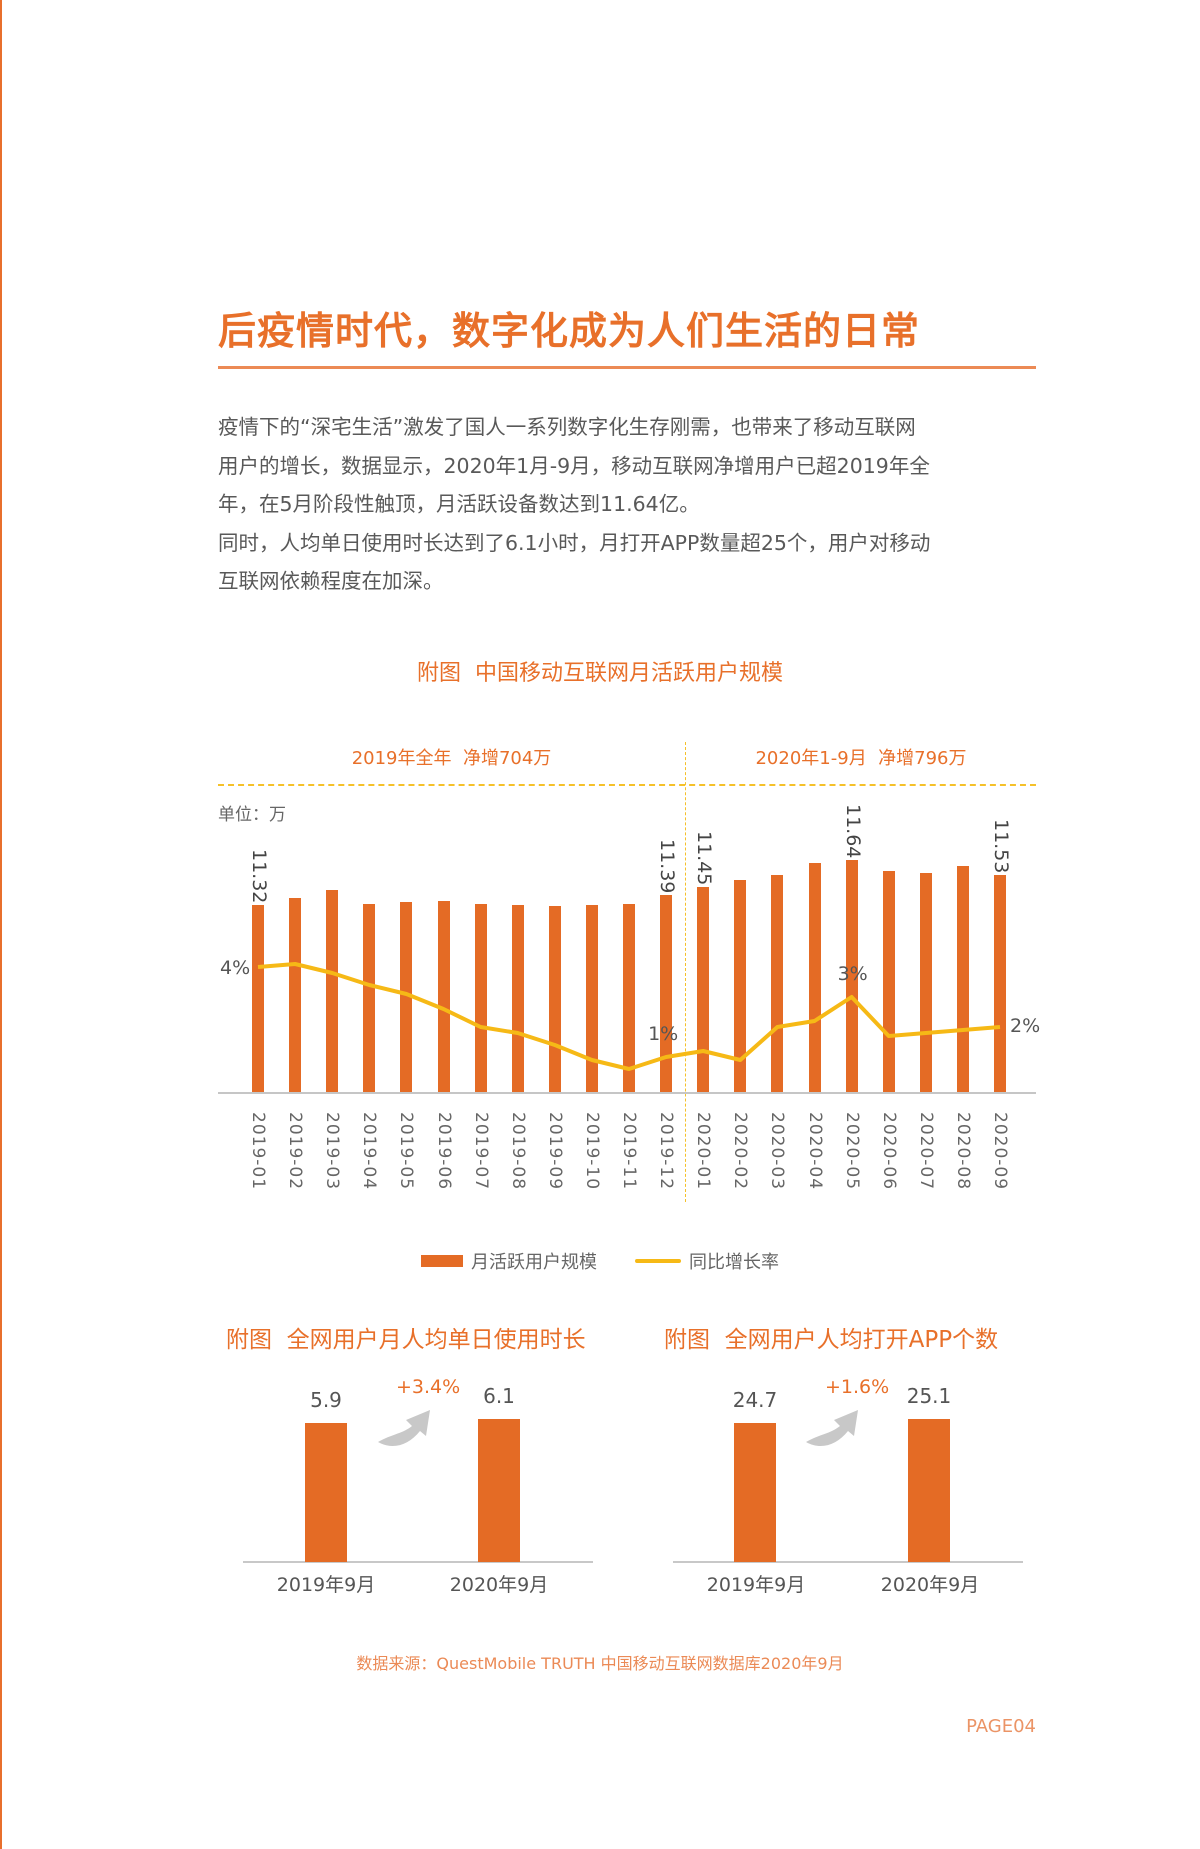 The image size is (1200, 1849). Describe the element at coordinates (658, 1261) in the screenshot. I see `legend-line-swatch` at that location.